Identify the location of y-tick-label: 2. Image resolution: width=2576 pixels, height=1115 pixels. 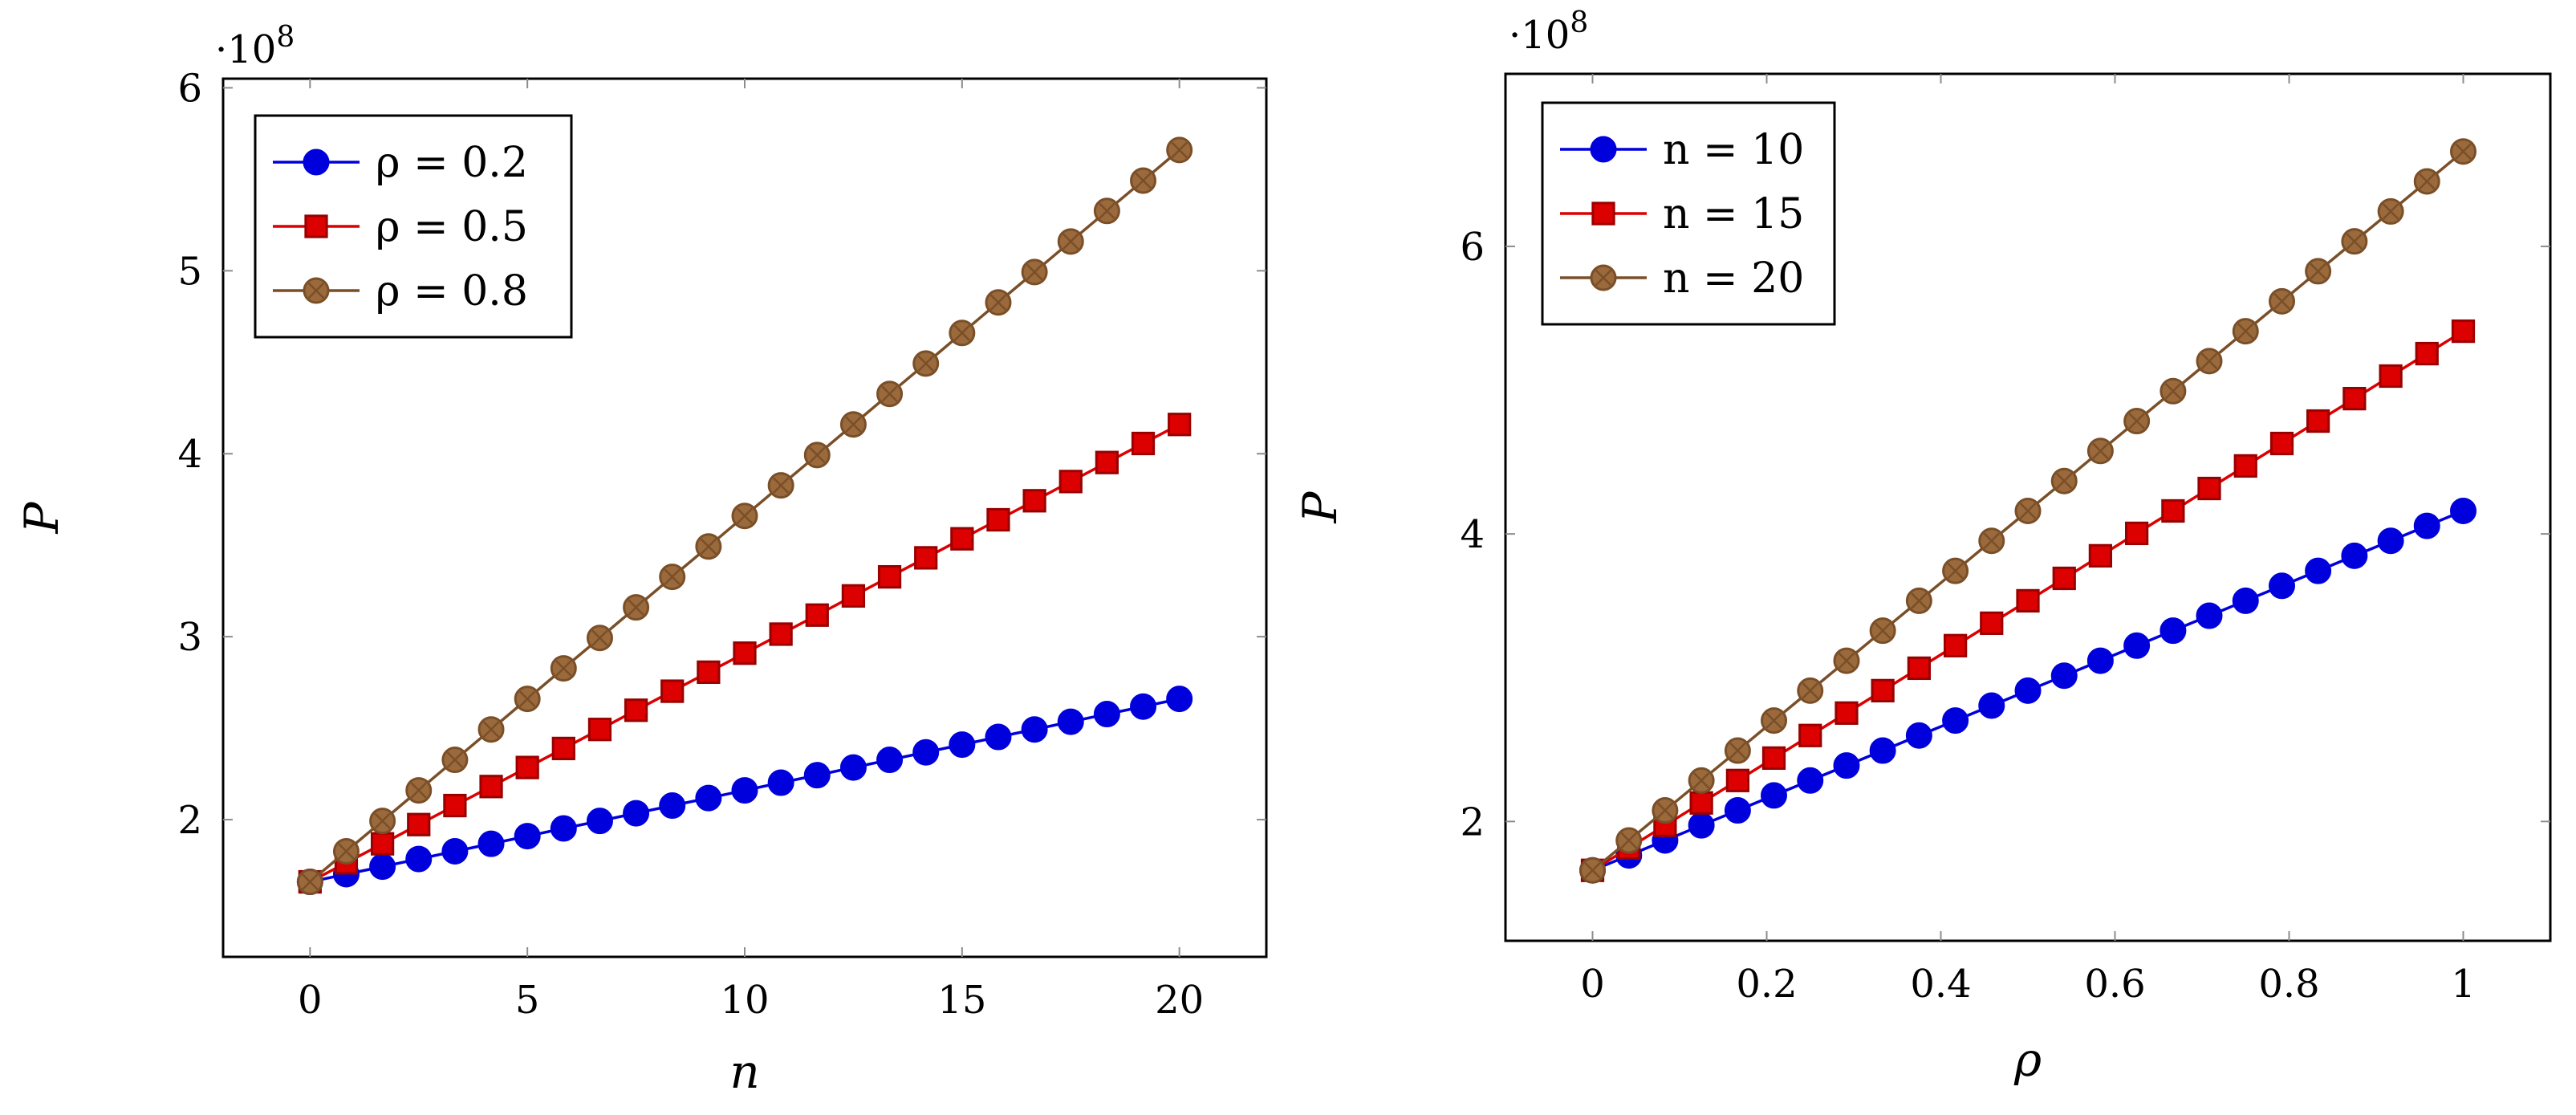
(189, 820).